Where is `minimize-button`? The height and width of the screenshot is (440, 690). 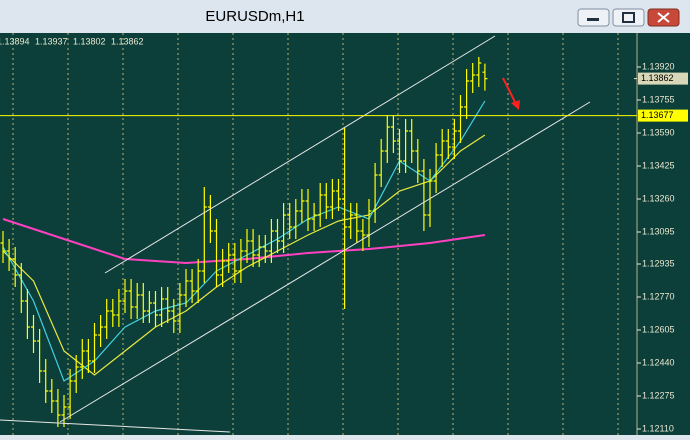 minimize-button is located at coordinates (593, 17).